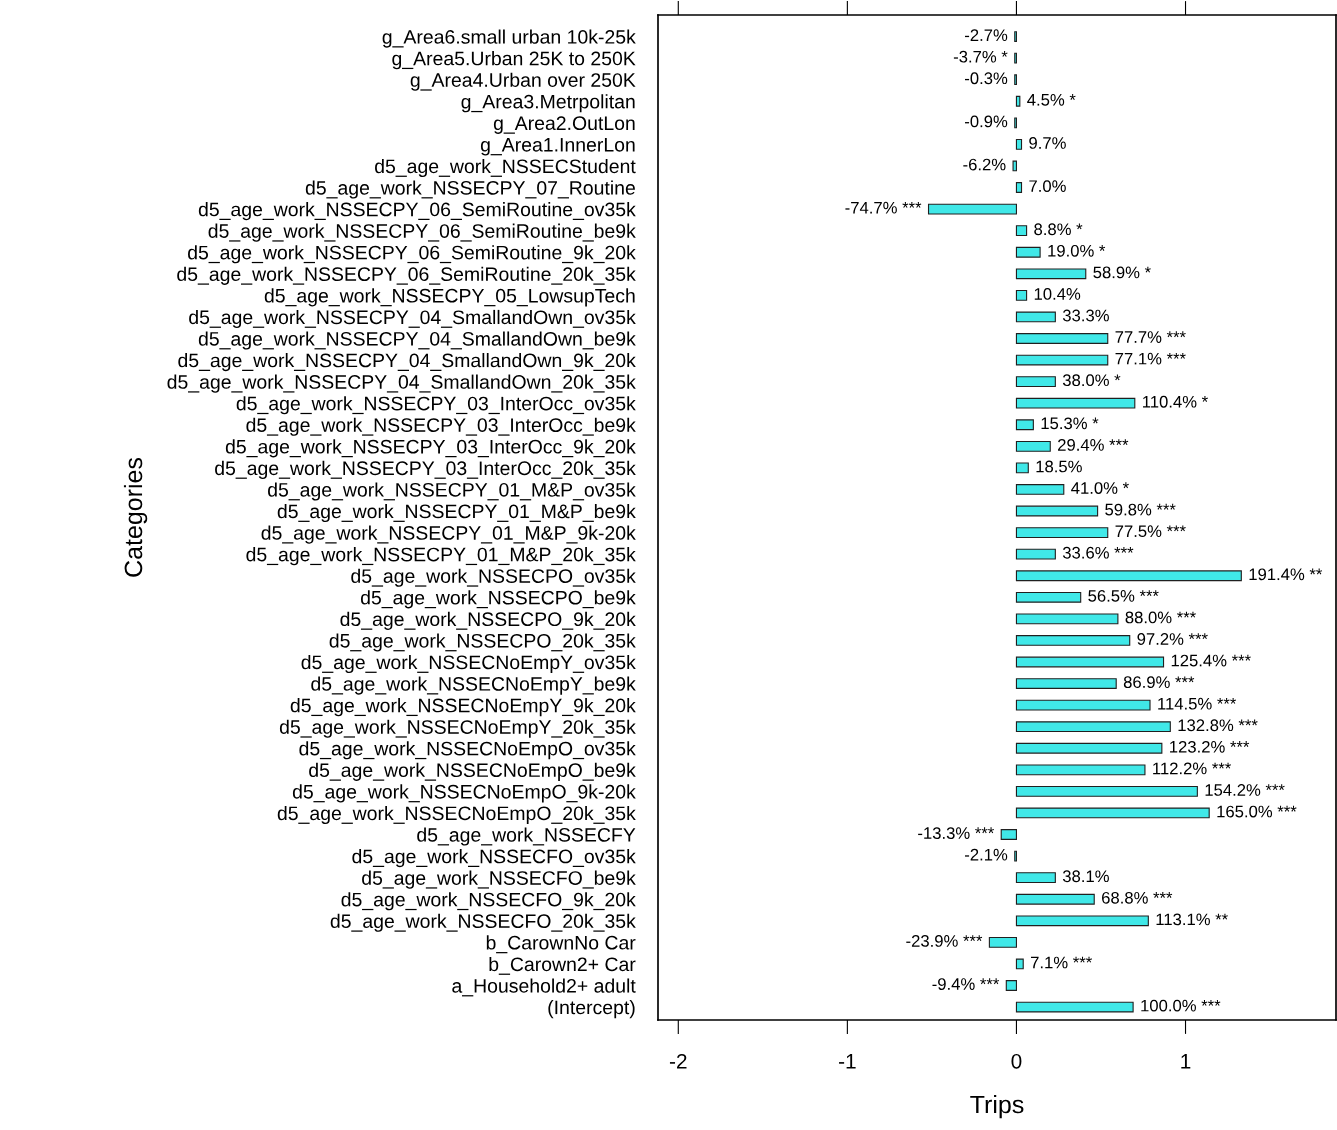 This screenshot has width=1337, height=1130. I want to click on annotation: -23.9% ***, so click(944, 941).